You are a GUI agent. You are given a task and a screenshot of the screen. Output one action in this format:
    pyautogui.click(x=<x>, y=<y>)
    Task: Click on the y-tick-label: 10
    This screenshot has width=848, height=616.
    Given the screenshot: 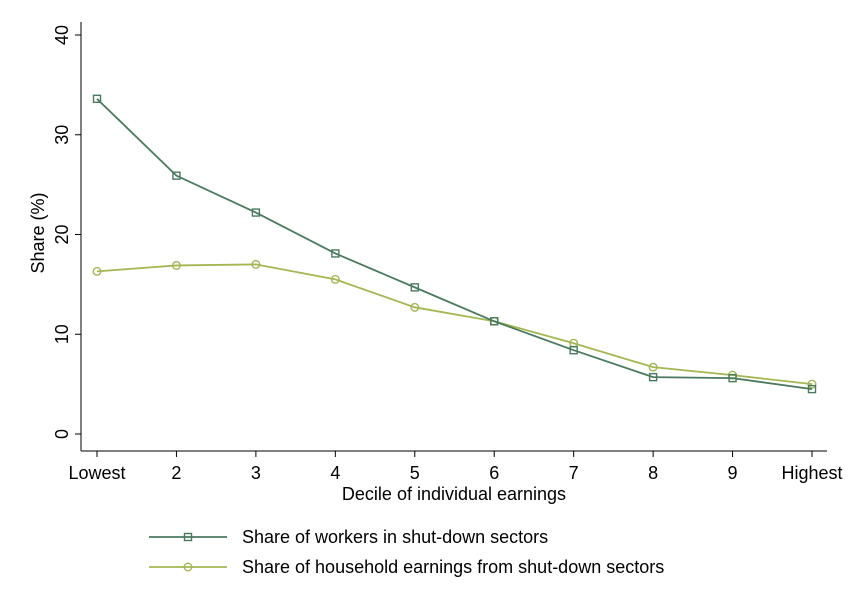 What is the action you would take?
    pyautogui.click(x=62, y=334)
    